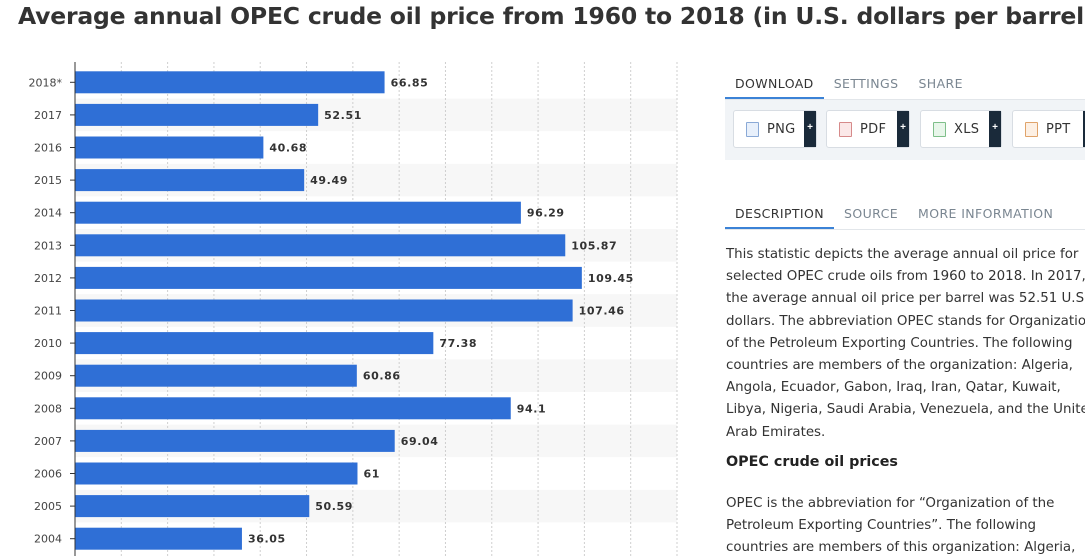  What do you see at coordinates (48, 376) in the screenshot?
I see `y-tick-label: 2009` at bounding box center [48, 376].